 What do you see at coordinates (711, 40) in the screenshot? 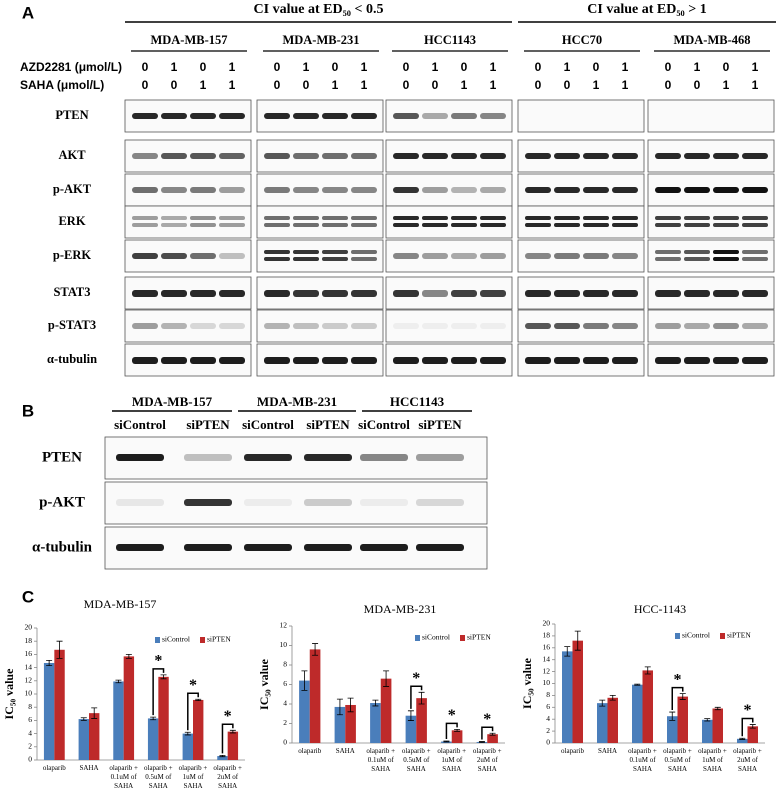
I see `cell-line-name: MDA-MB-468` at bounding box center [711, 40].